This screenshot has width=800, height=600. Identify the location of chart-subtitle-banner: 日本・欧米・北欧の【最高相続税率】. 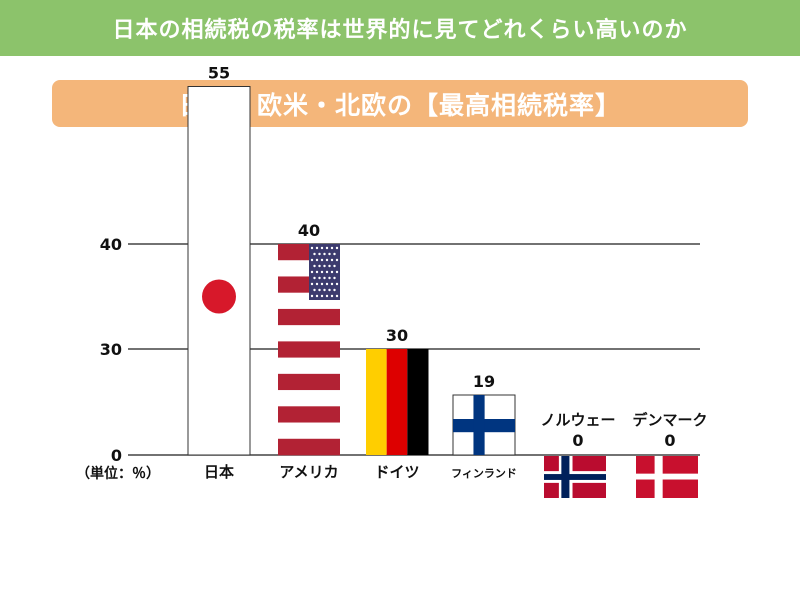
(400, 103).